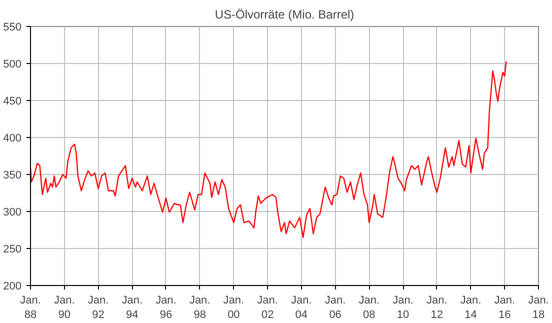  What do you see at coordinates (12, 102) in the screenshot?
I see `y-tick-label: 450` at bounding box center [12, 102].